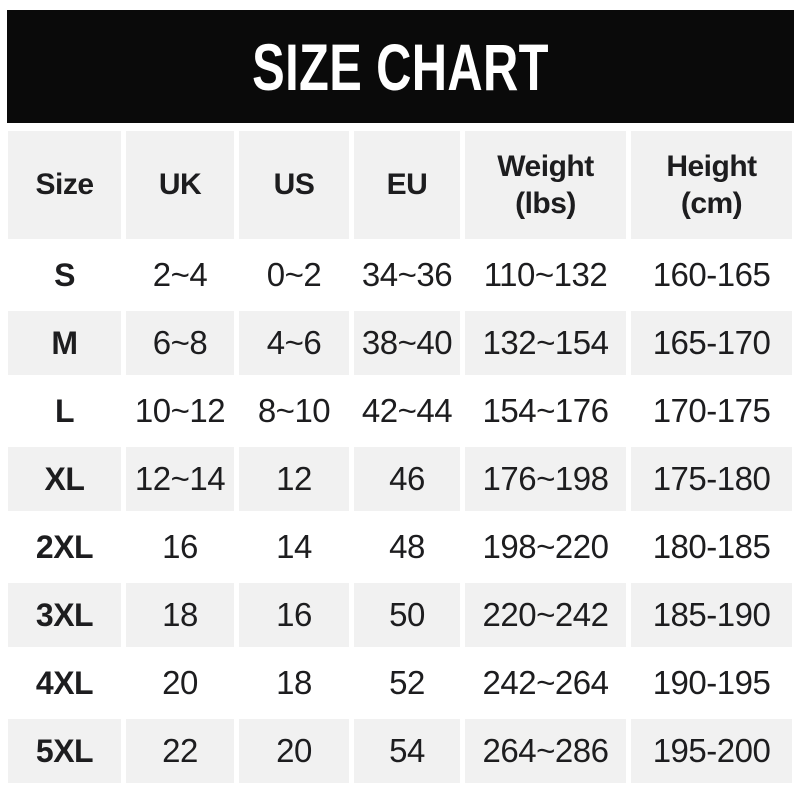 This screenshot has width=800, height=800. What do you see at coordinates (545, 343) in the screenshot?
I see `table-cell: 132~154` at bounding box center [545, 343].